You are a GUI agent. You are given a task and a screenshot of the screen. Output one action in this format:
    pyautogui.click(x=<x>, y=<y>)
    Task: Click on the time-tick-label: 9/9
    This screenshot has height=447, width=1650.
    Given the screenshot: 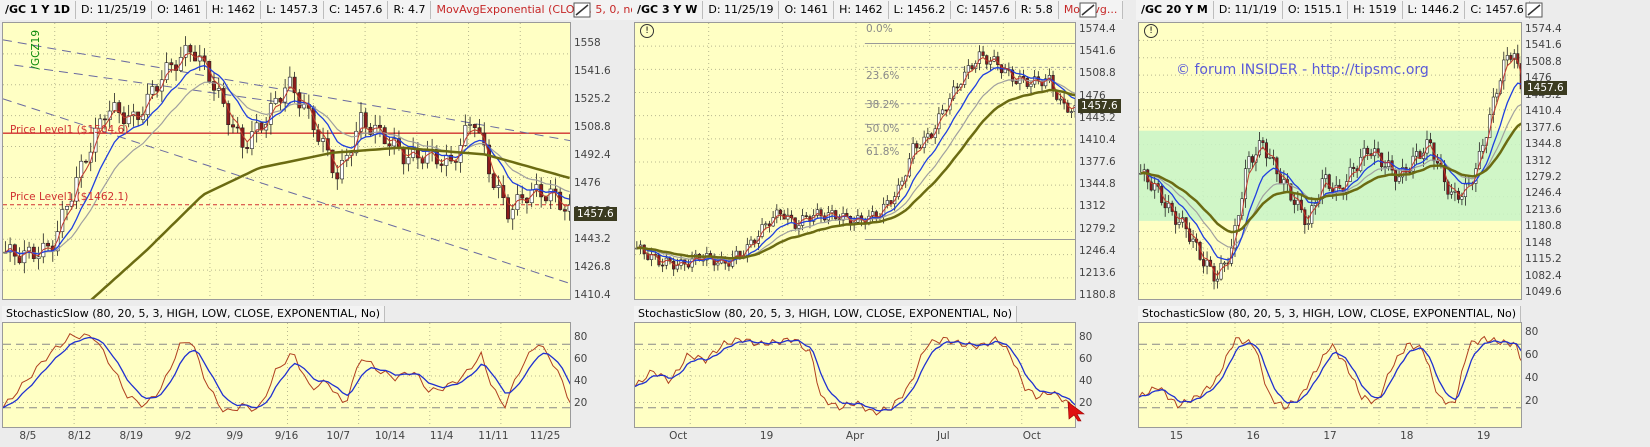 What is the action you would take?
    pyautogui.click(x=235, y=436)
    